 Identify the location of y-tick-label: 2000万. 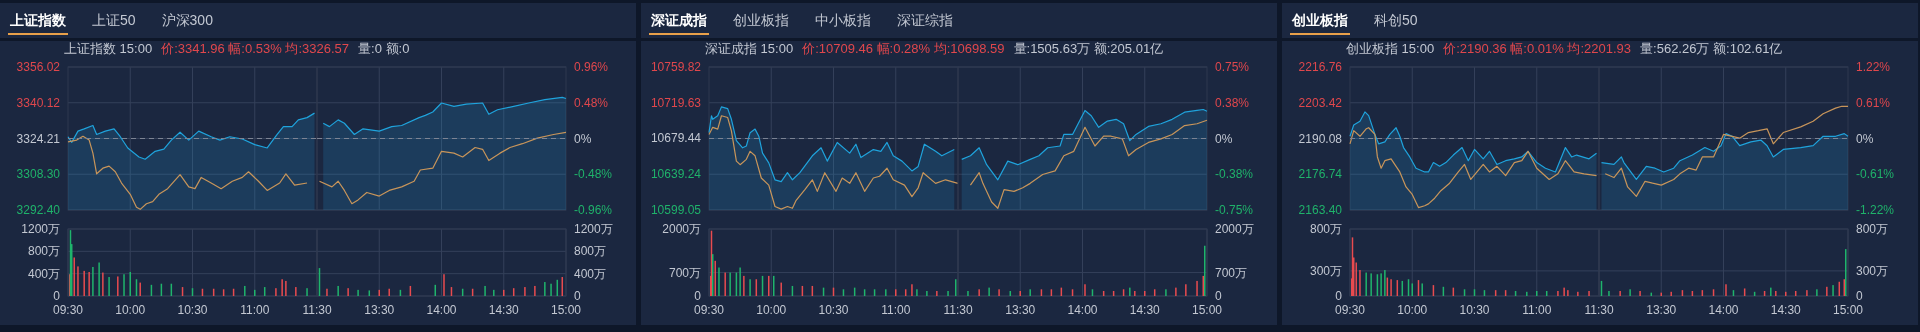
(681, 229).